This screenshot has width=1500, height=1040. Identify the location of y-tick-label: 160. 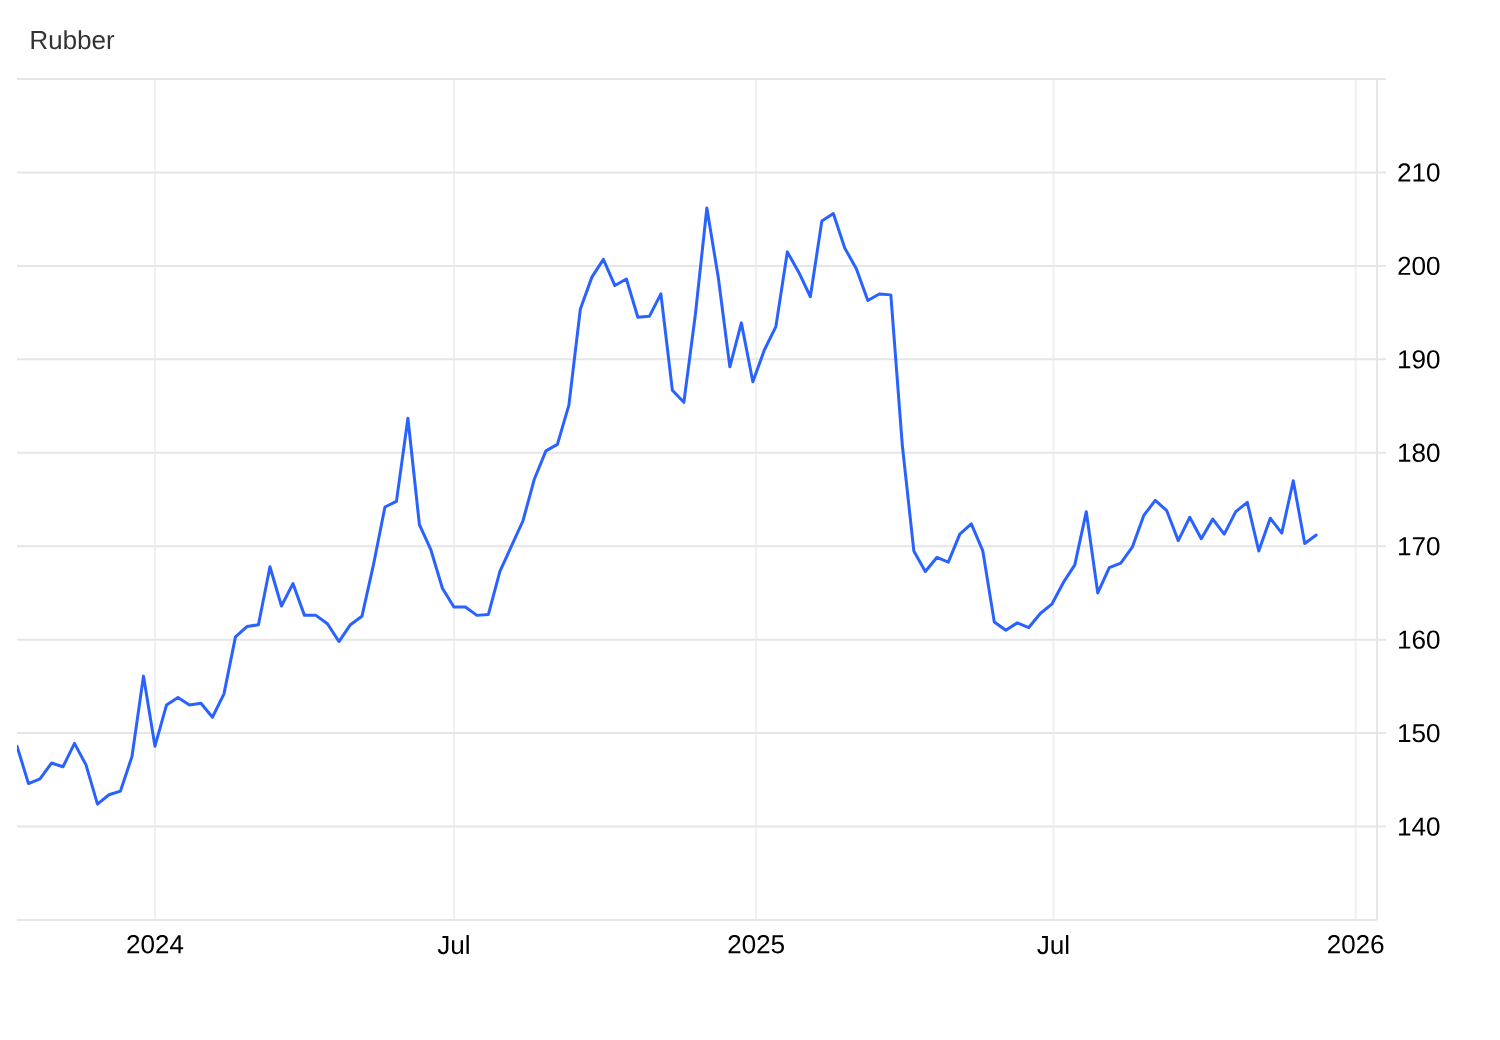
(1419, 639).